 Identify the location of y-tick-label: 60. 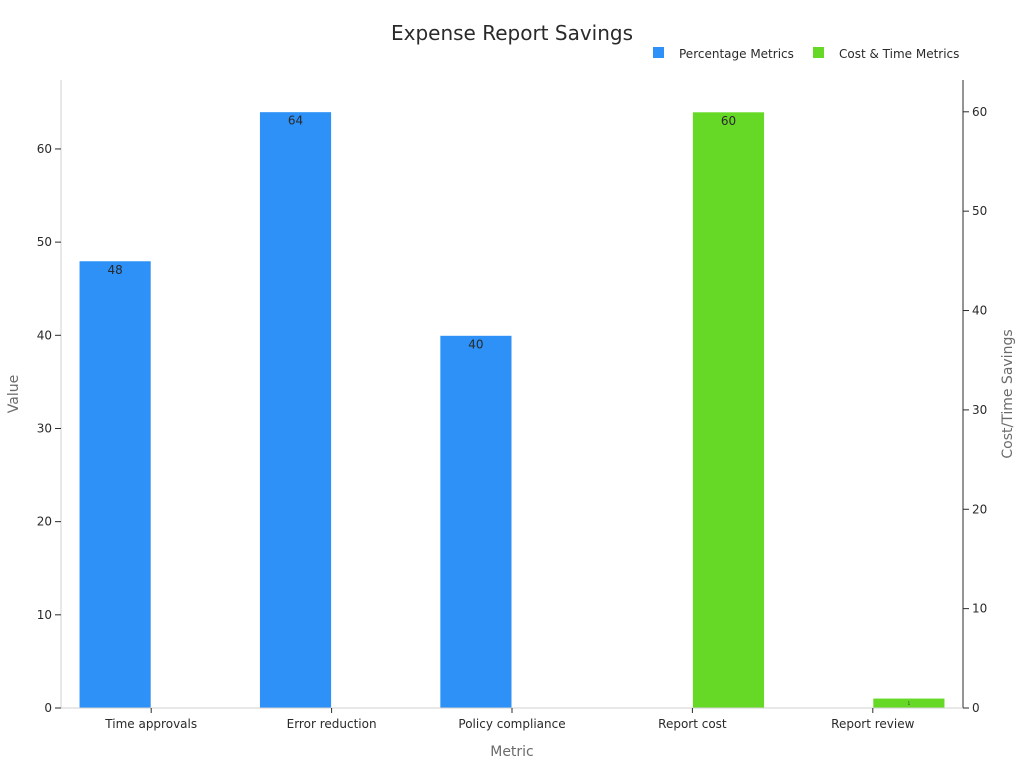
(44, 149).